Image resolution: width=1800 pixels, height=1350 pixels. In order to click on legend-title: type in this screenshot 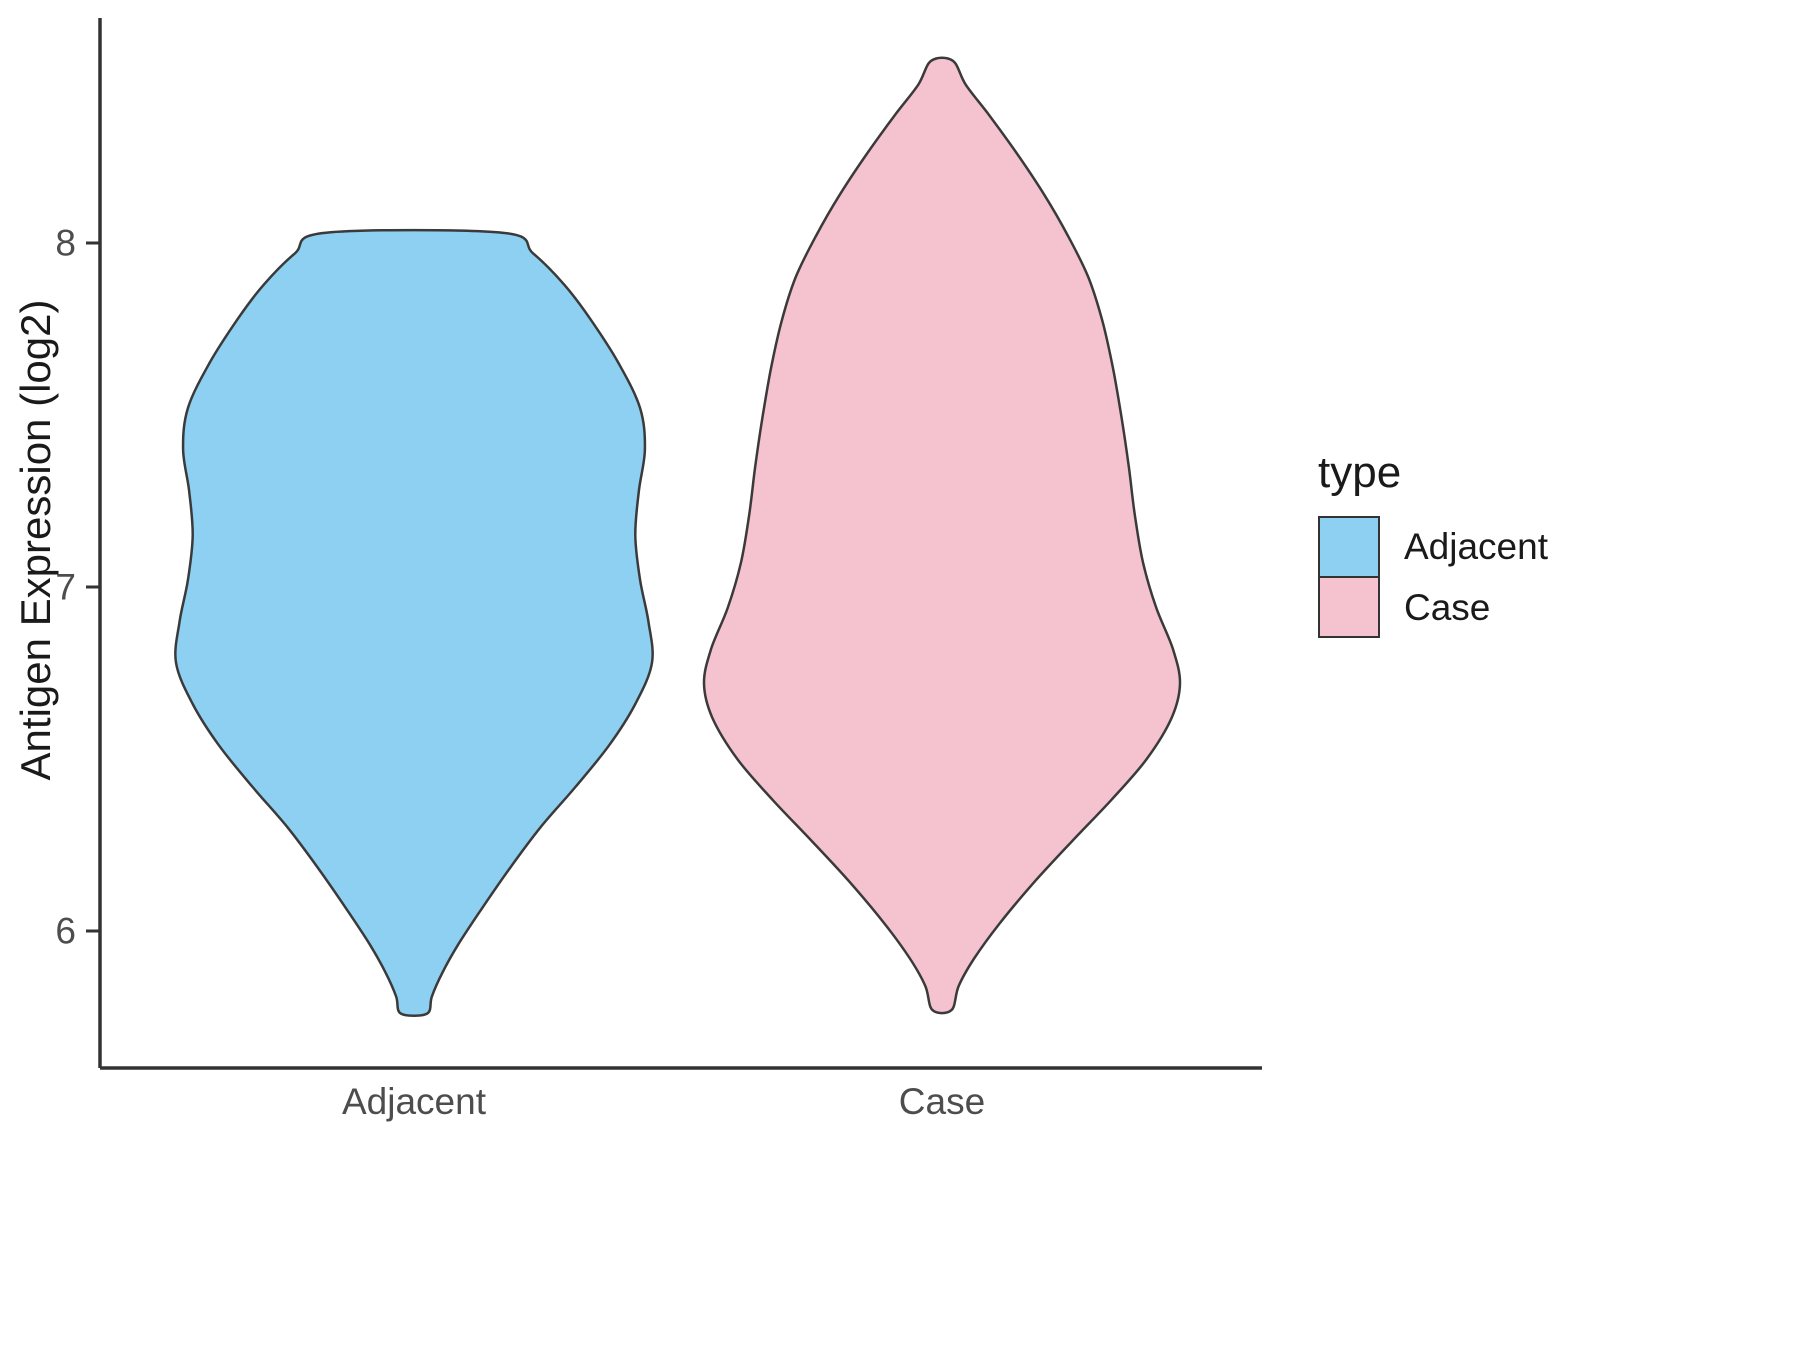, I will do `click(1360, 472)`.